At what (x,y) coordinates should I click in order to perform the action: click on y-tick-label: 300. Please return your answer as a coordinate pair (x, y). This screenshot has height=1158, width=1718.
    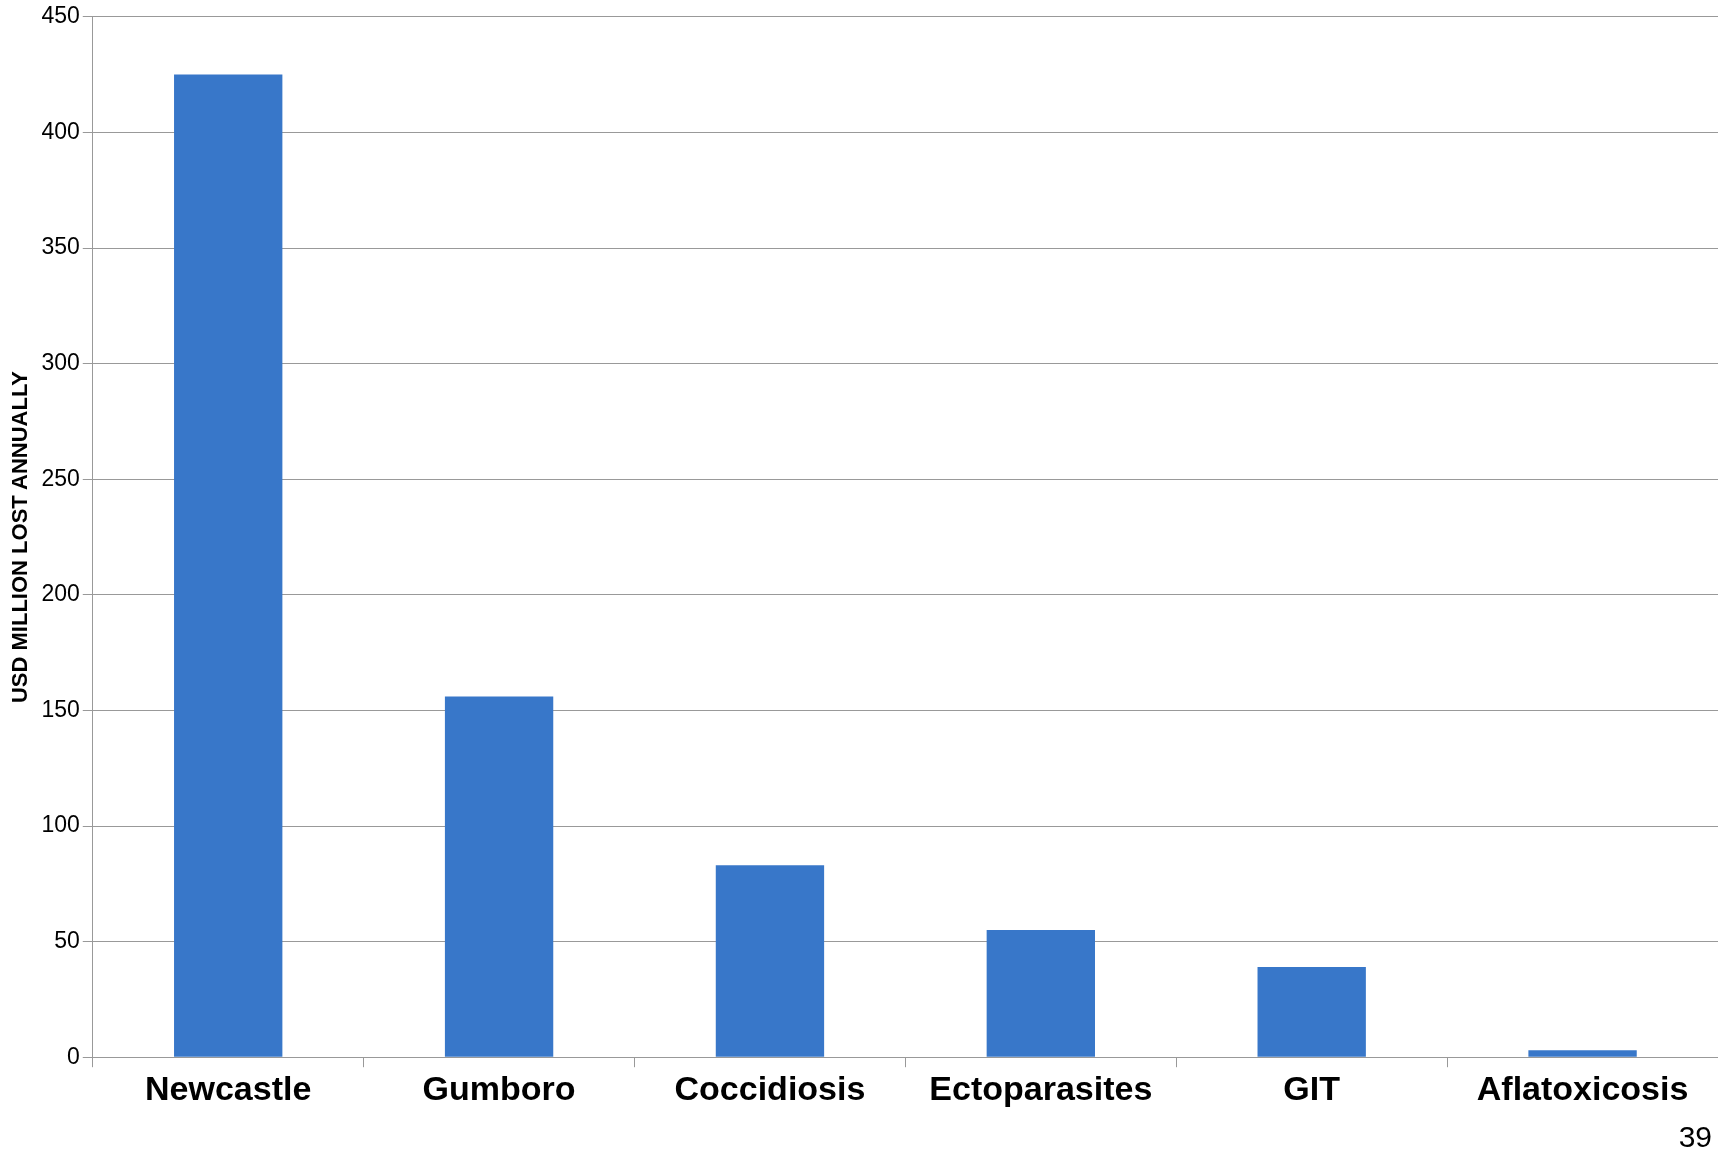
    Looking at the image, I should click on (60, 361).